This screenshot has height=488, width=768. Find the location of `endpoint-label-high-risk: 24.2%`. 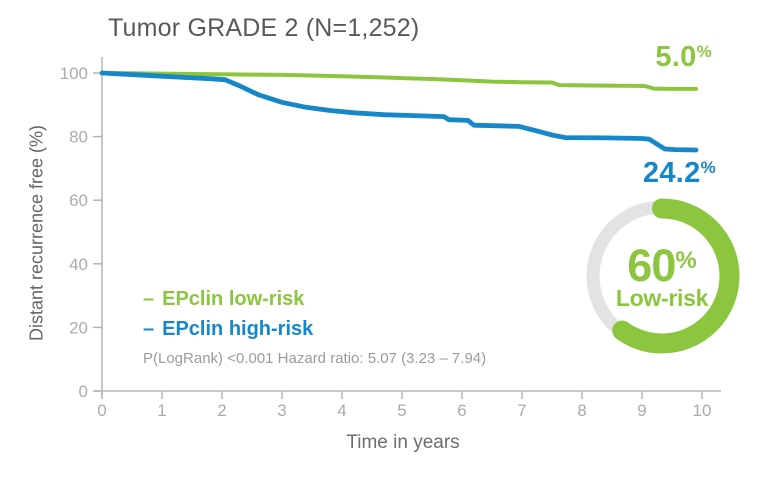

endpoint-label-high-risk: 24.2% is located at coordinates (679, 173).